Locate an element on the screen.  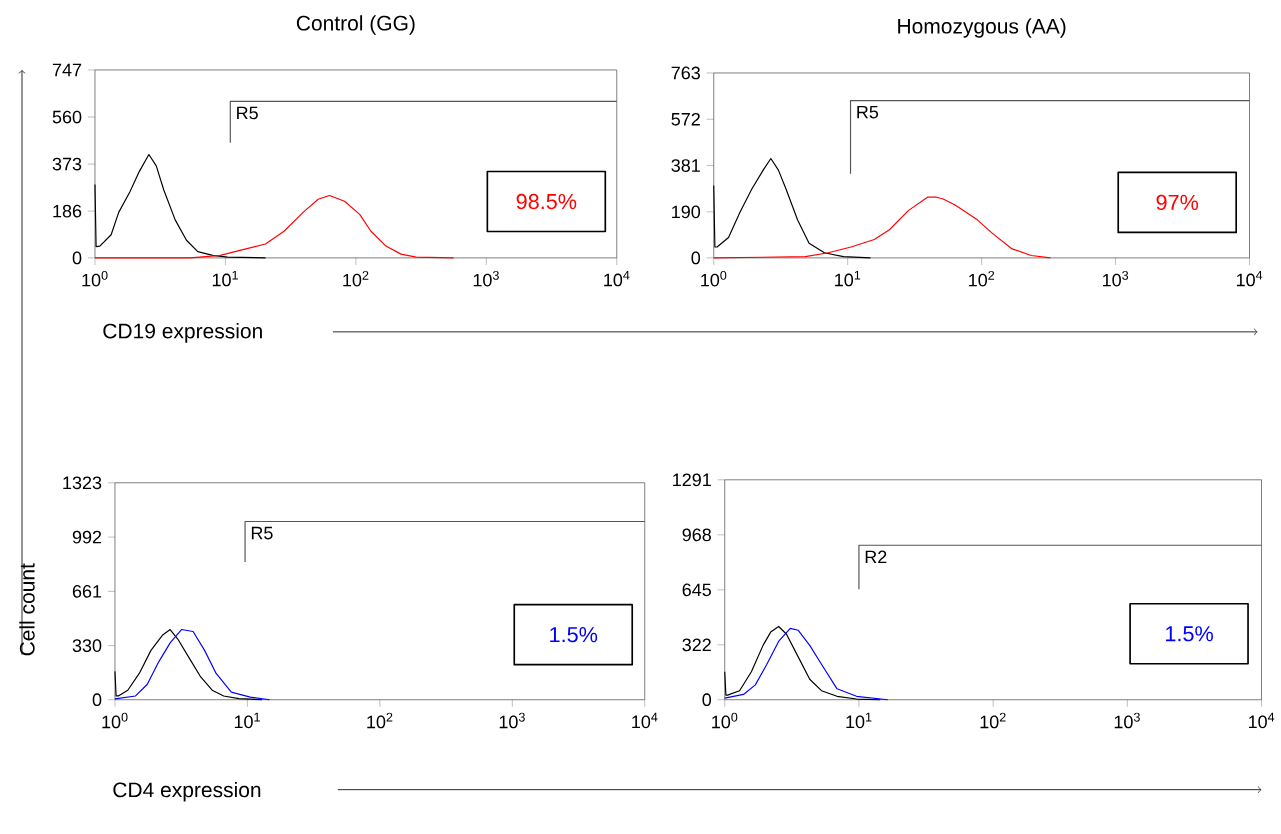
y-tick-label: 330 is located at coordinates (87, 646).